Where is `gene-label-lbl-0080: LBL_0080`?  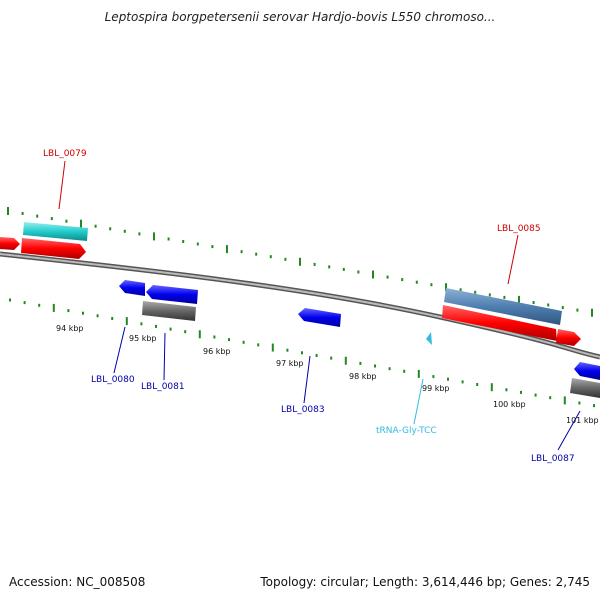 gene-label-lbl-0080: LBL_0080 is located at coordinates (113, 380).